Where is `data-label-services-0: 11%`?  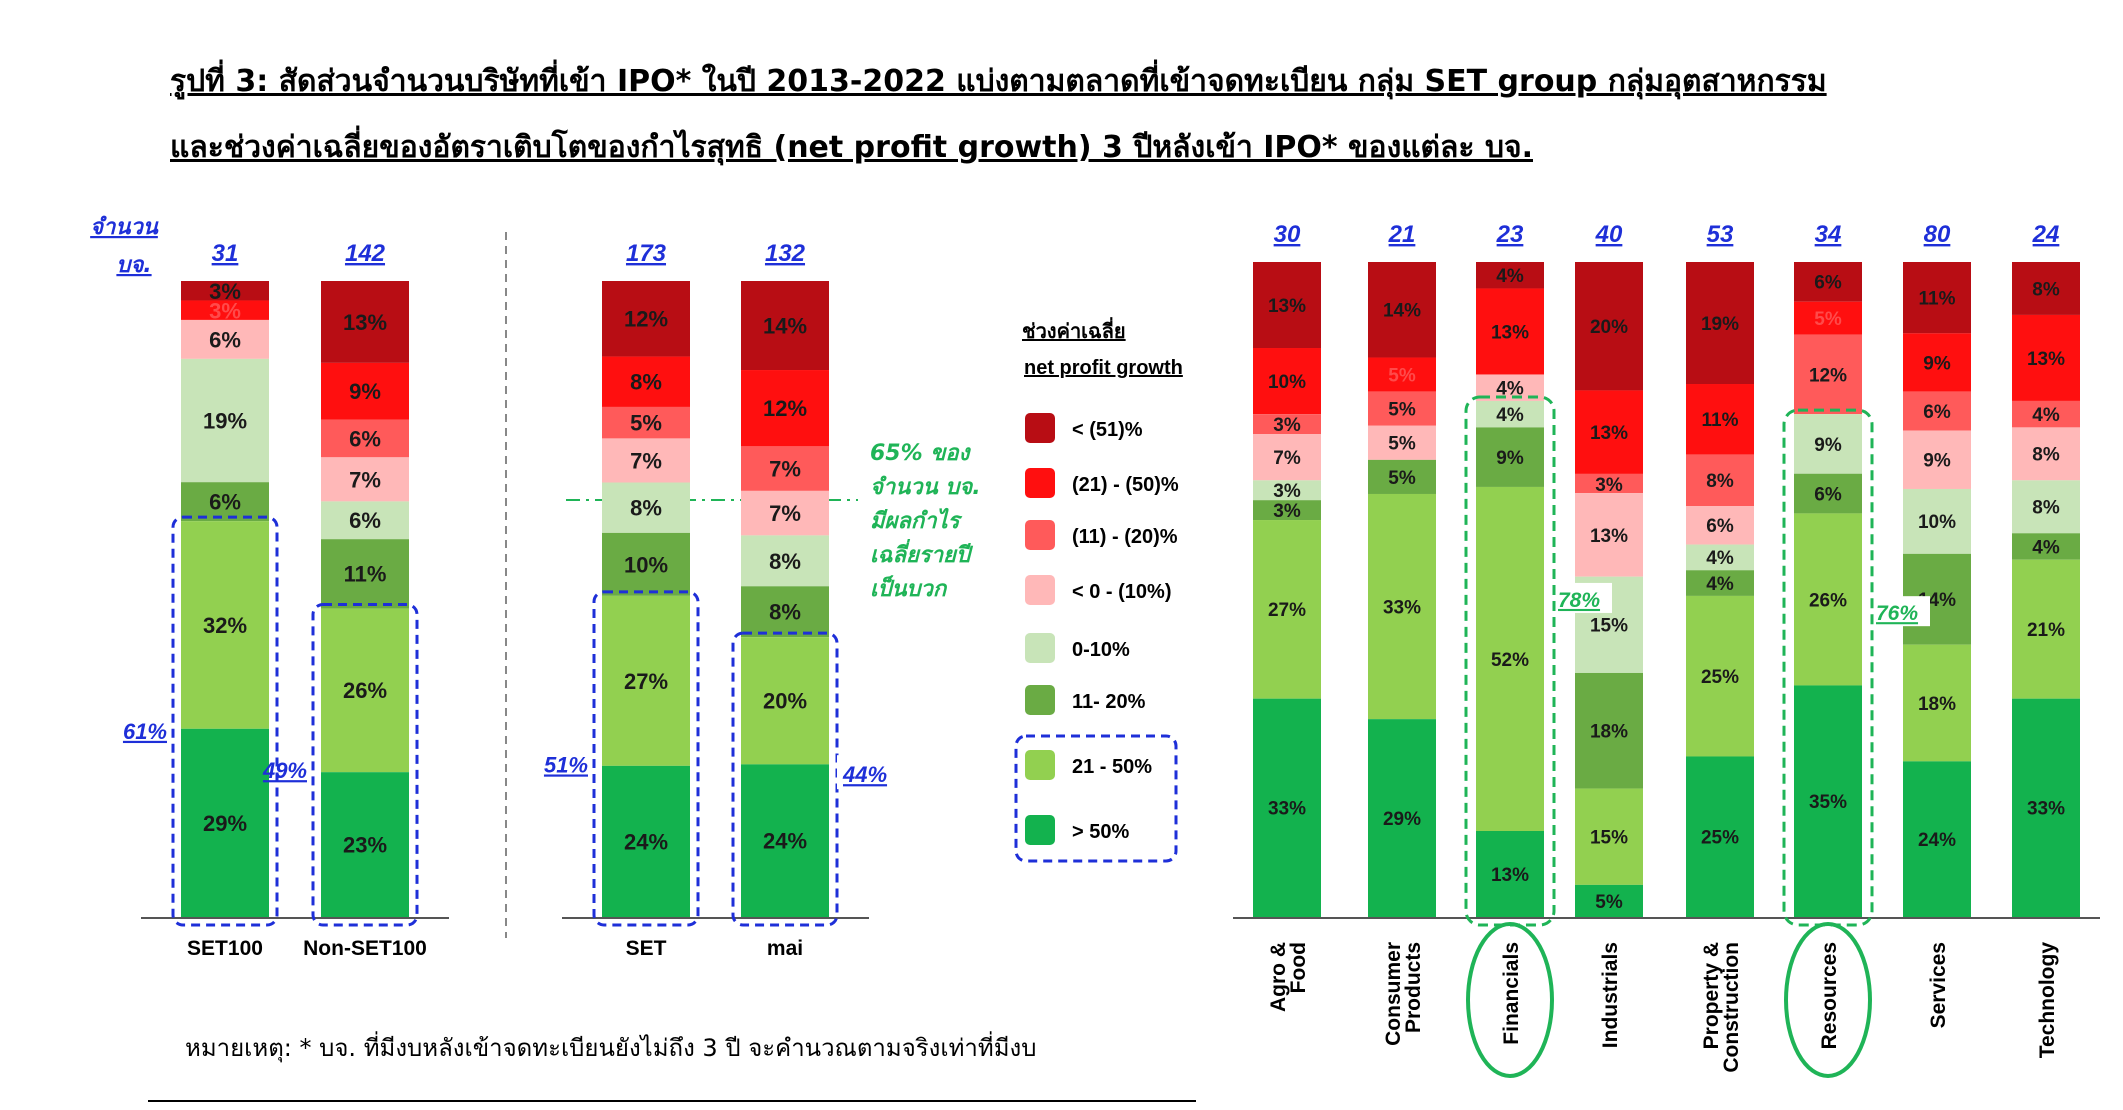 data-label-services-0: 11% is located at coordinates (1937, 299).